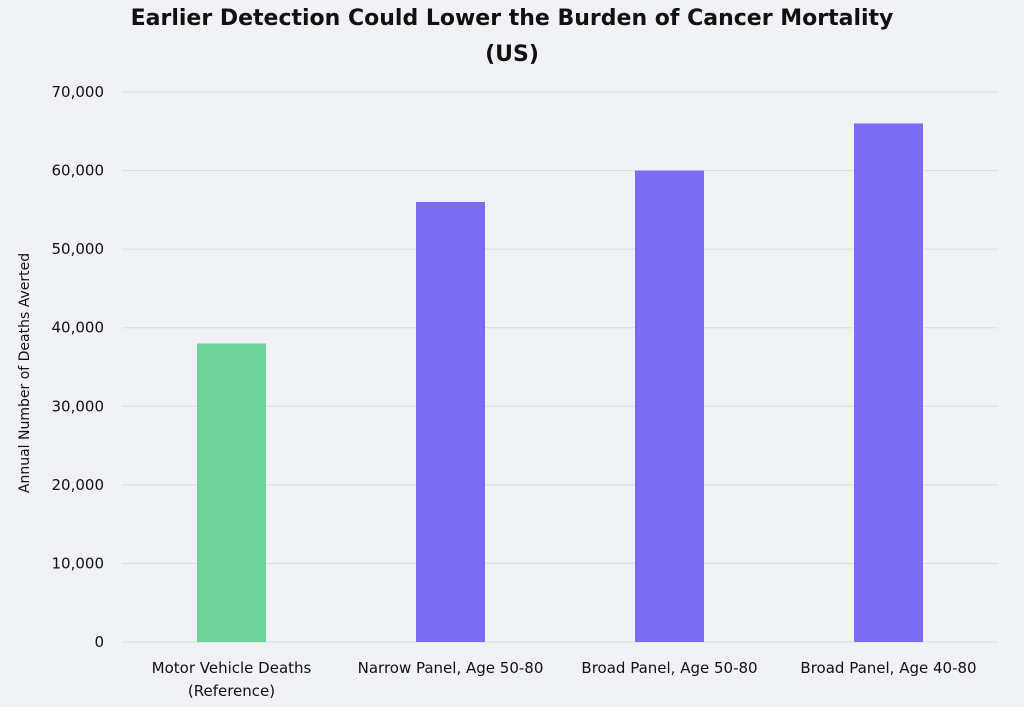  Describe the element at coordinates (512, 54) in the screenshot. I see `chart-subtitle: (US)` at that location.